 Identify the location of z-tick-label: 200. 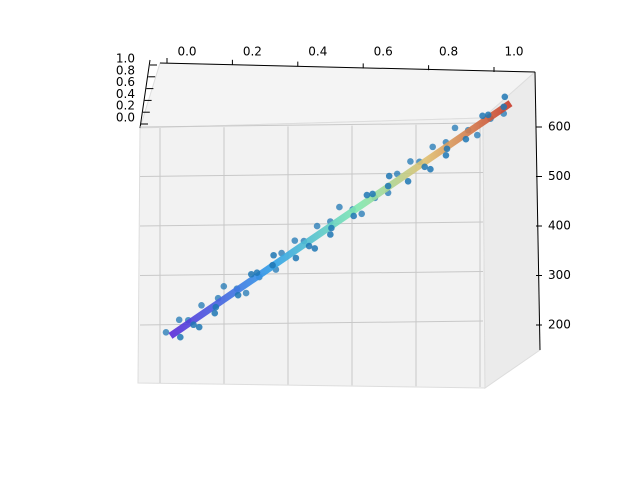
(559, 325).